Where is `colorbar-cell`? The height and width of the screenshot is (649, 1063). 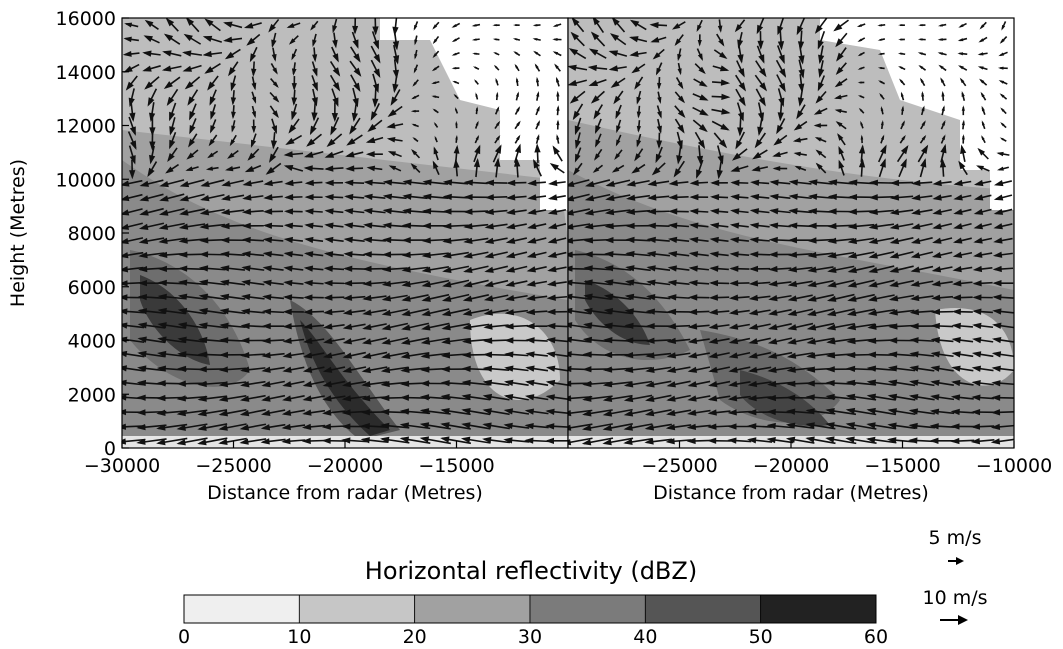 colorbar-cell is located at coordinates (241, 609).